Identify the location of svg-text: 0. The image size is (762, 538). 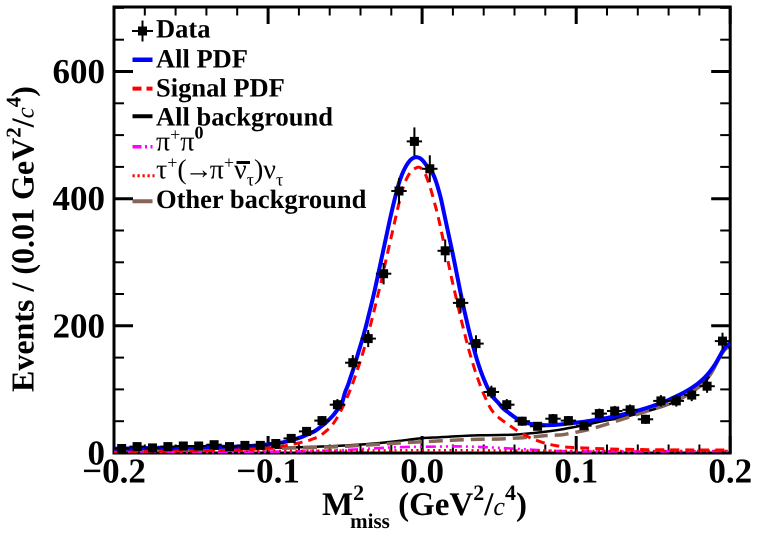
(97, 453).